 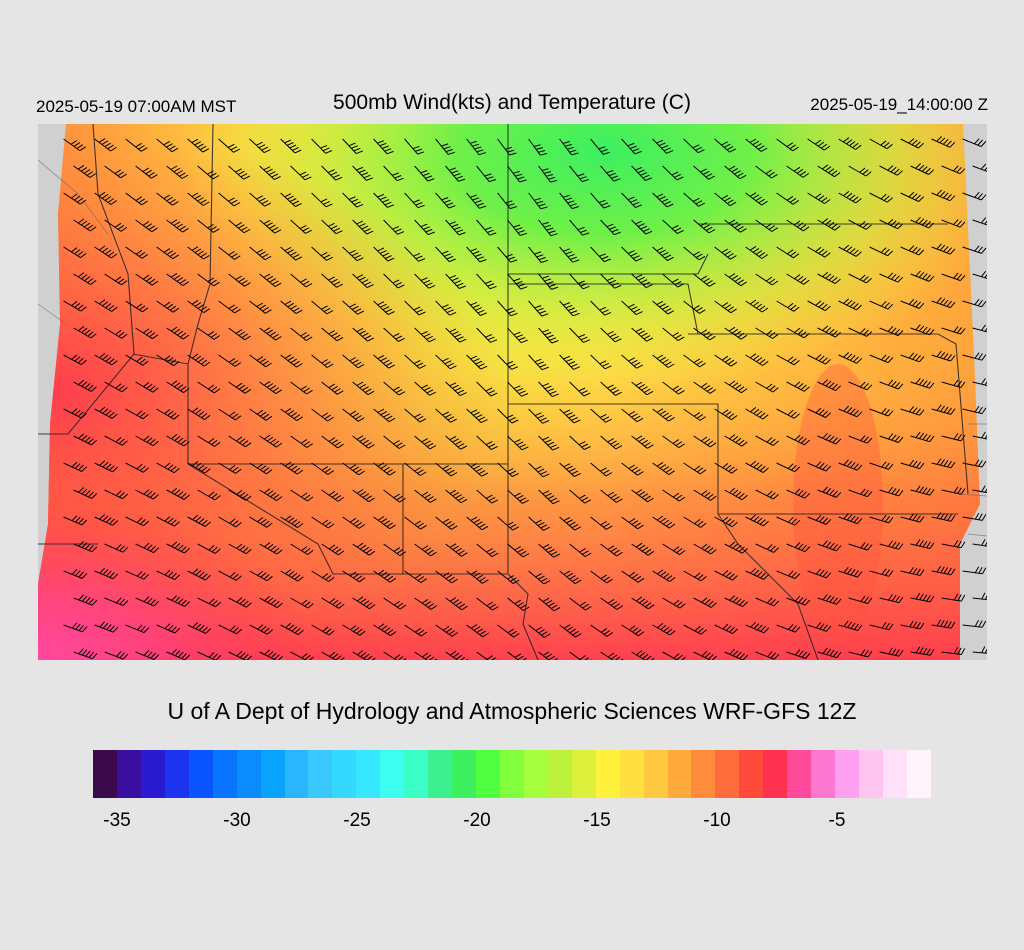 I want to click on valid-time-local: 2025-05-19 07:00AM MST, so click(x=136, y=106).